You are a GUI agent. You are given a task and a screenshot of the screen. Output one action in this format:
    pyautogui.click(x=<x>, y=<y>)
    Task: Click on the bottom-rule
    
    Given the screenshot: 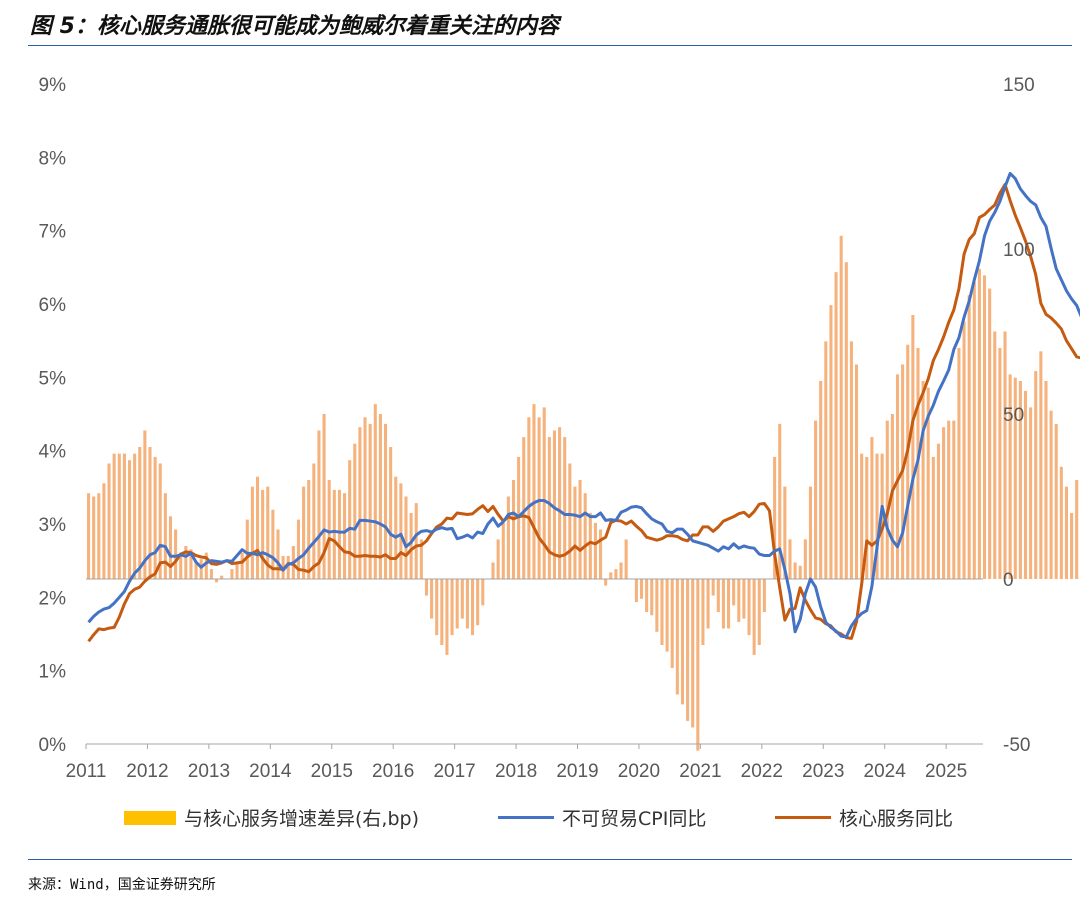 What is the action you would take?
    pyautogui.click(x=550, y=859)
    